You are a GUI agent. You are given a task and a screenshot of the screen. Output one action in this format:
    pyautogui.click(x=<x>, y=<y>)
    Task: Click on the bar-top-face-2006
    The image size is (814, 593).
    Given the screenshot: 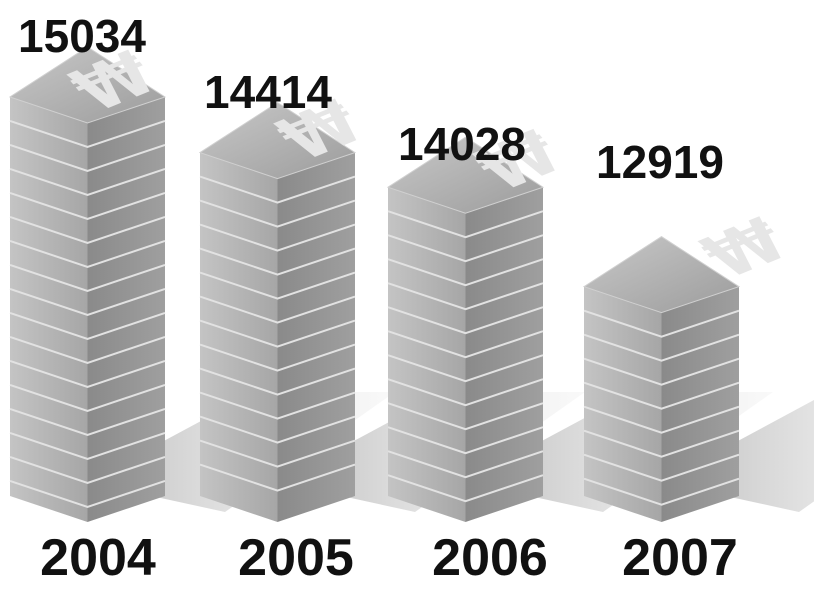 What is the action you would take?
    pyautogui.click(x=465, y=175)
    